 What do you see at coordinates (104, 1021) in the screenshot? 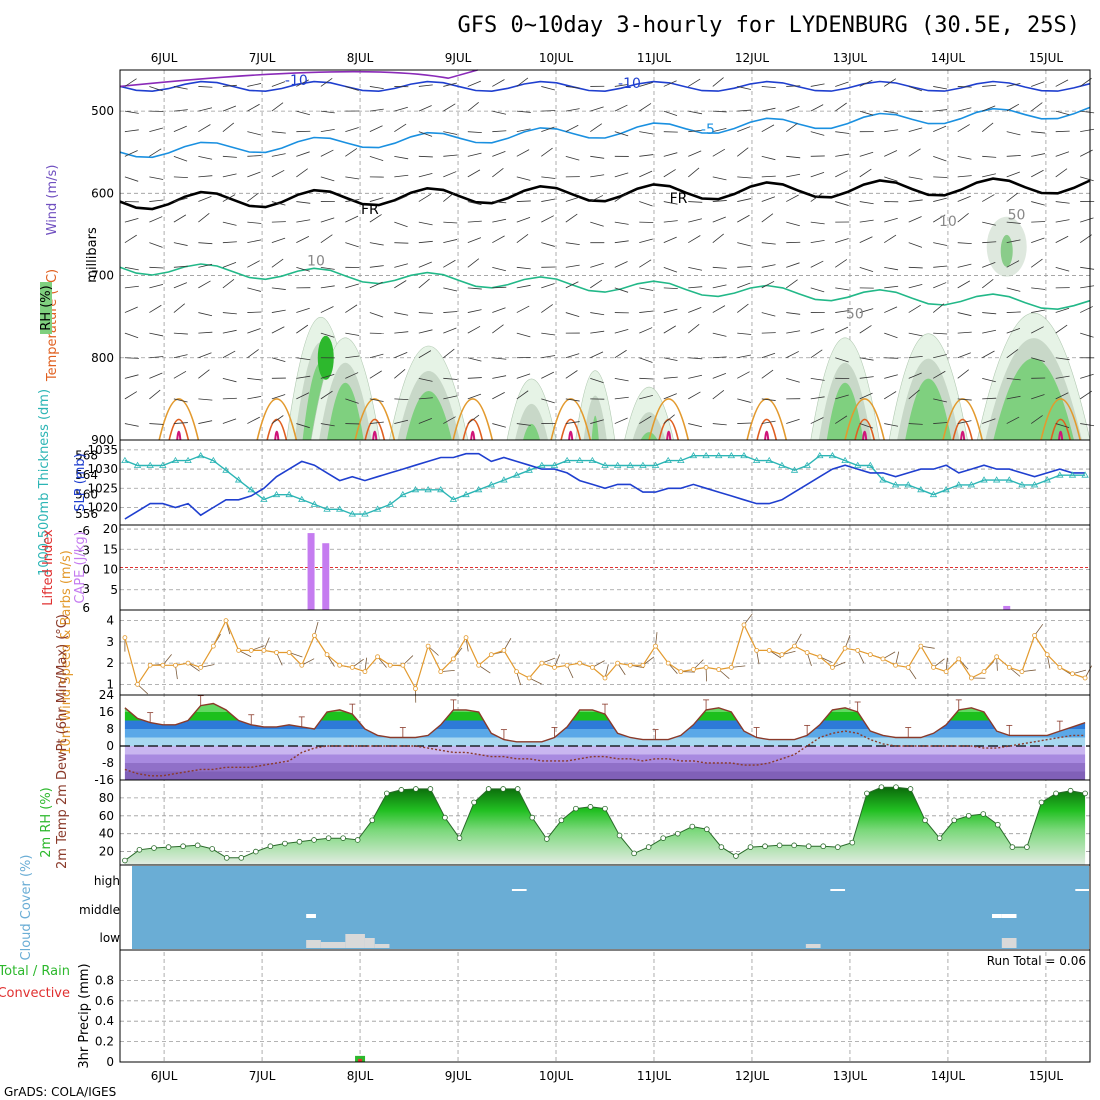
I see `precip-tick-label: 0.4` at bounding box center [104, 1021].